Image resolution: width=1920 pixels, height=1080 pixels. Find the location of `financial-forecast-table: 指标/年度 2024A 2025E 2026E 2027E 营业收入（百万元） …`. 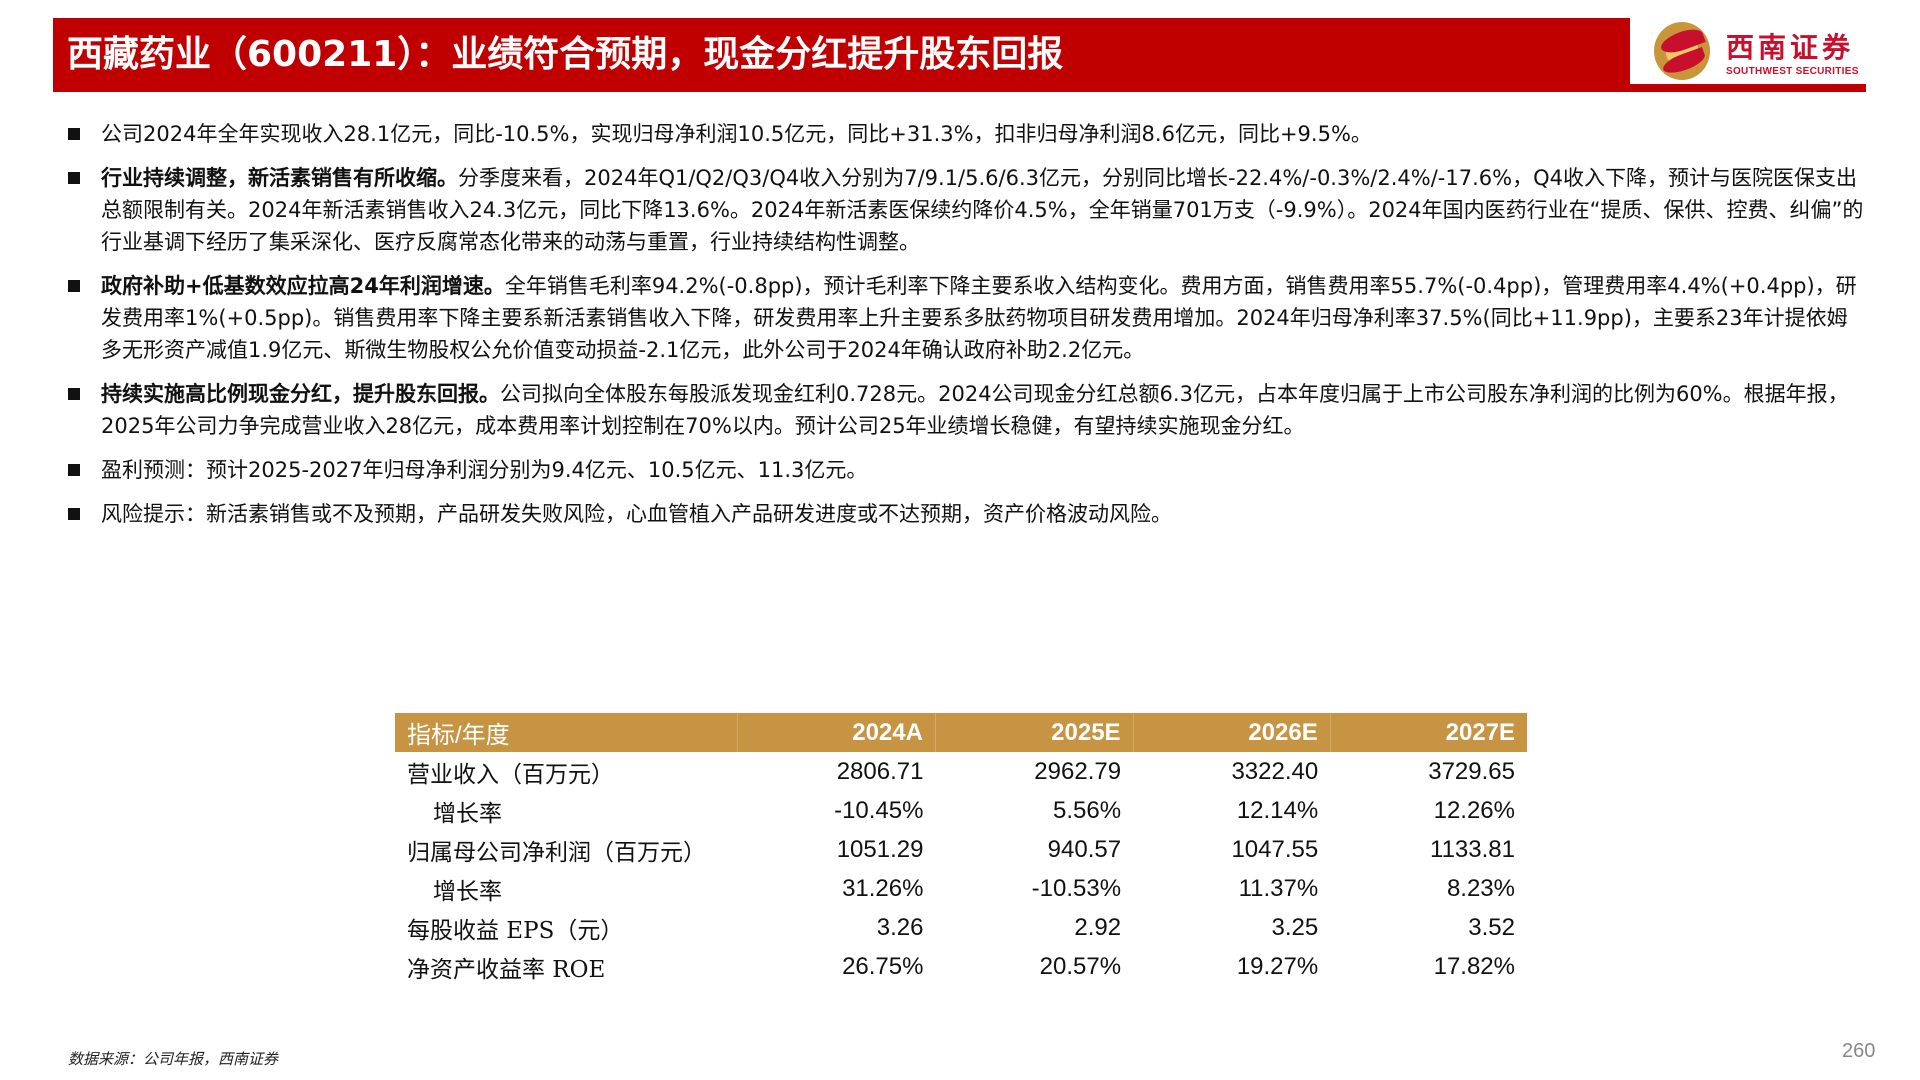

financial-forecast-table: 指标/年度 2024A 2025E 2026E 2027E 营业收入（百万元） … is located at coordinates (961, 849).